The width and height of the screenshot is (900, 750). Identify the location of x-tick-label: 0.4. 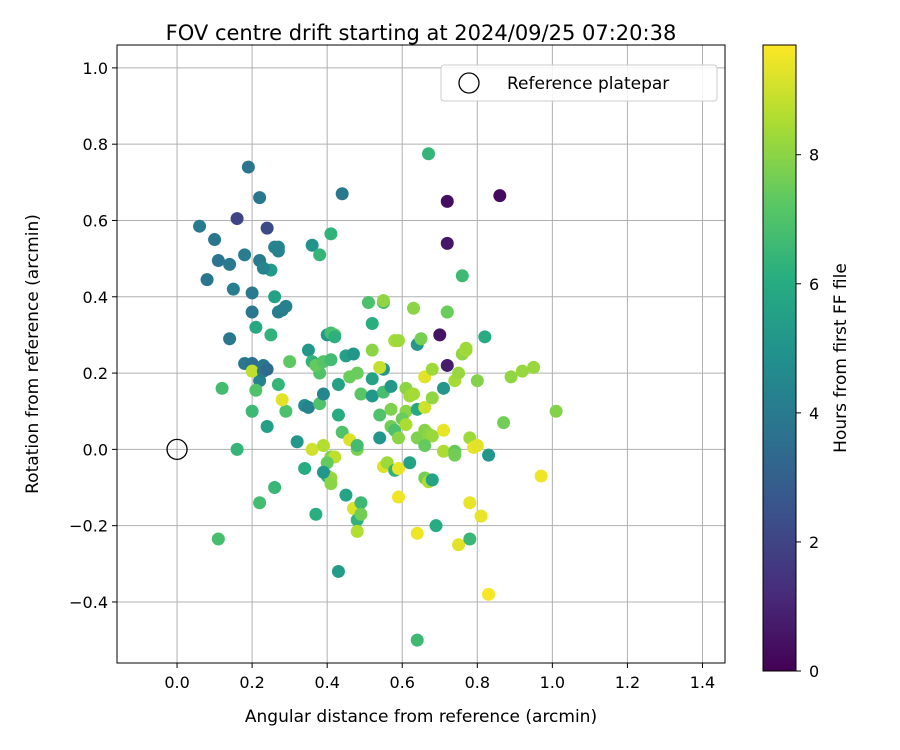
(326, 682).